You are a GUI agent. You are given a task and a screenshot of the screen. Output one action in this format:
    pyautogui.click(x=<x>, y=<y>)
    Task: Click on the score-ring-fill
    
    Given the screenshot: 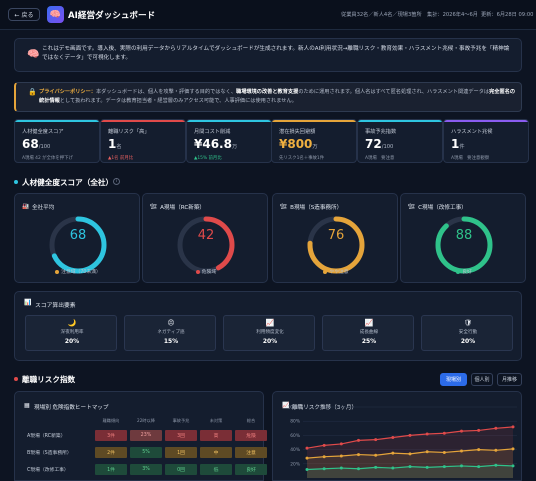 What is the action you would take?
    pyautogui.click(x=78, y=245)
    